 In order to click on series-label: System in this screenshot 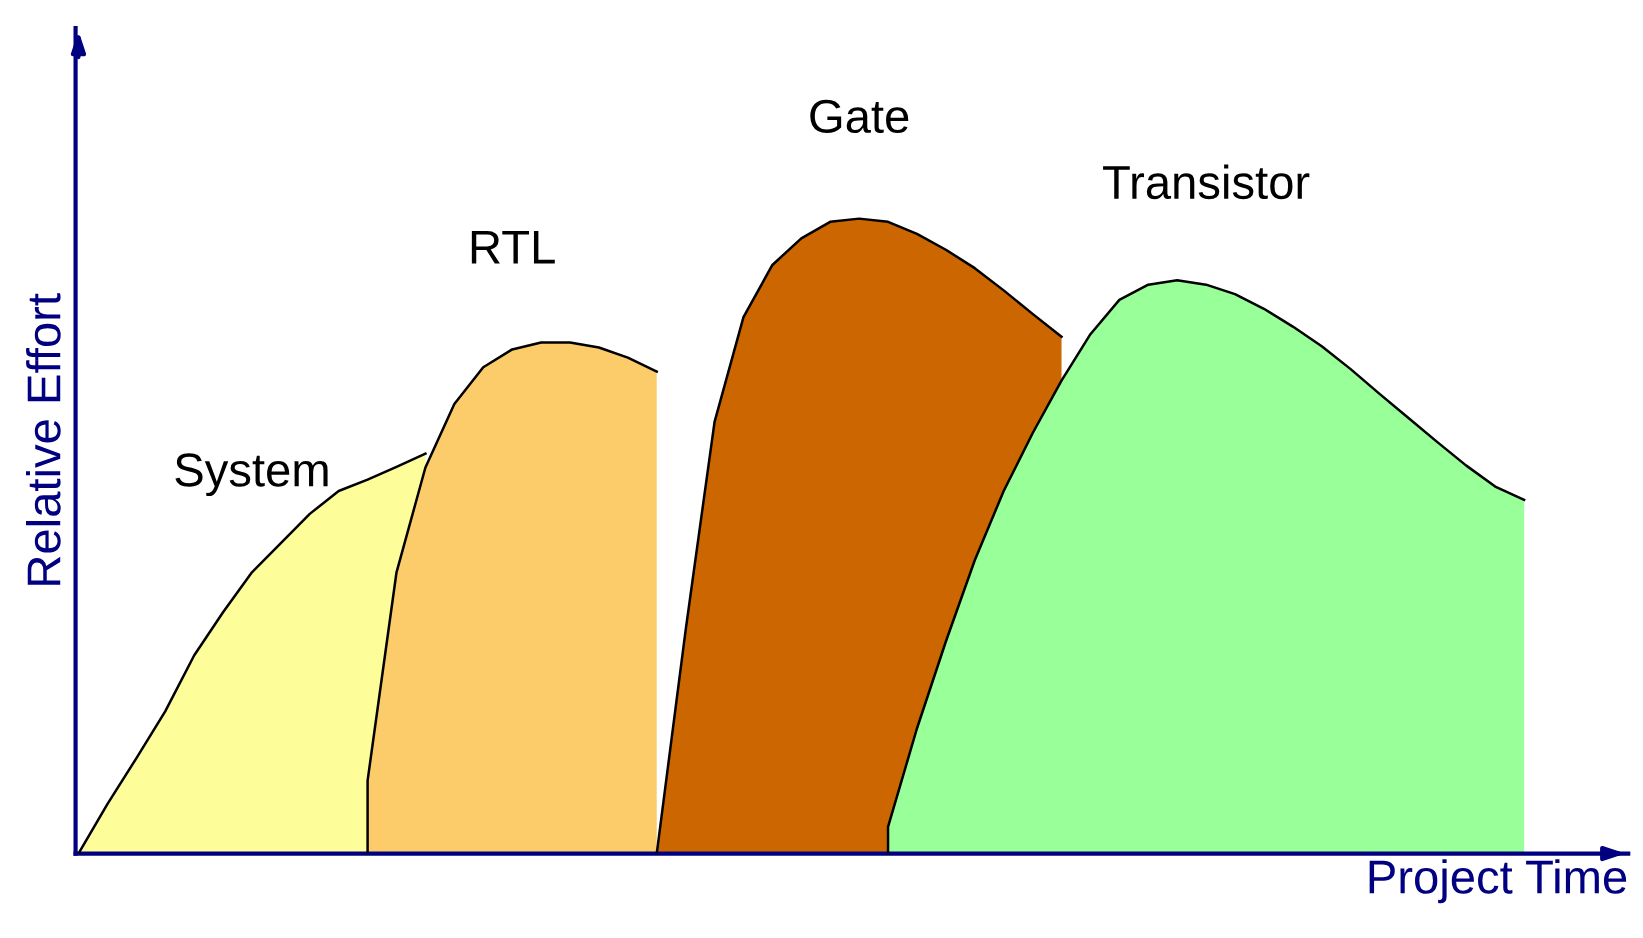, I will do `click(251, 475)`.